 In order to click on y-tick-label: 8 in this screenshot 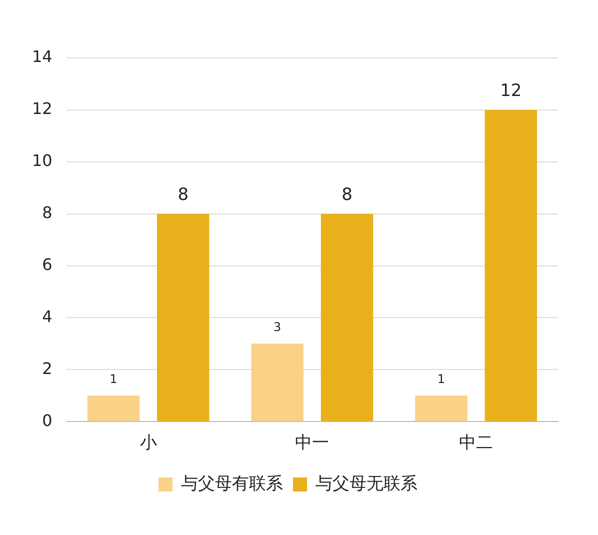, I will do `click(47, 212)`.